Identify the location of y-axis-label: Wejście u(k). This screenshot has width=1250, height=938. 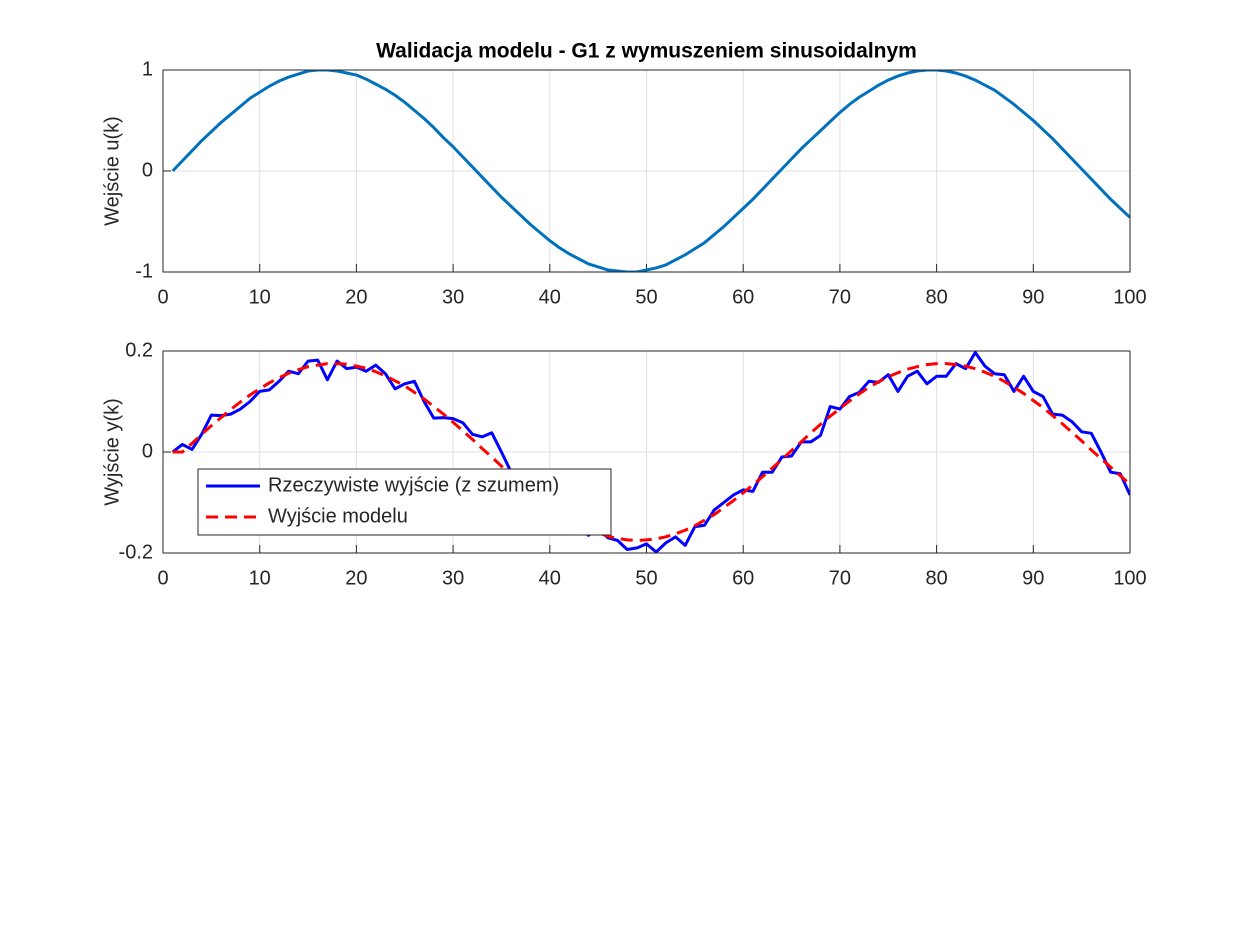
(112, 171).